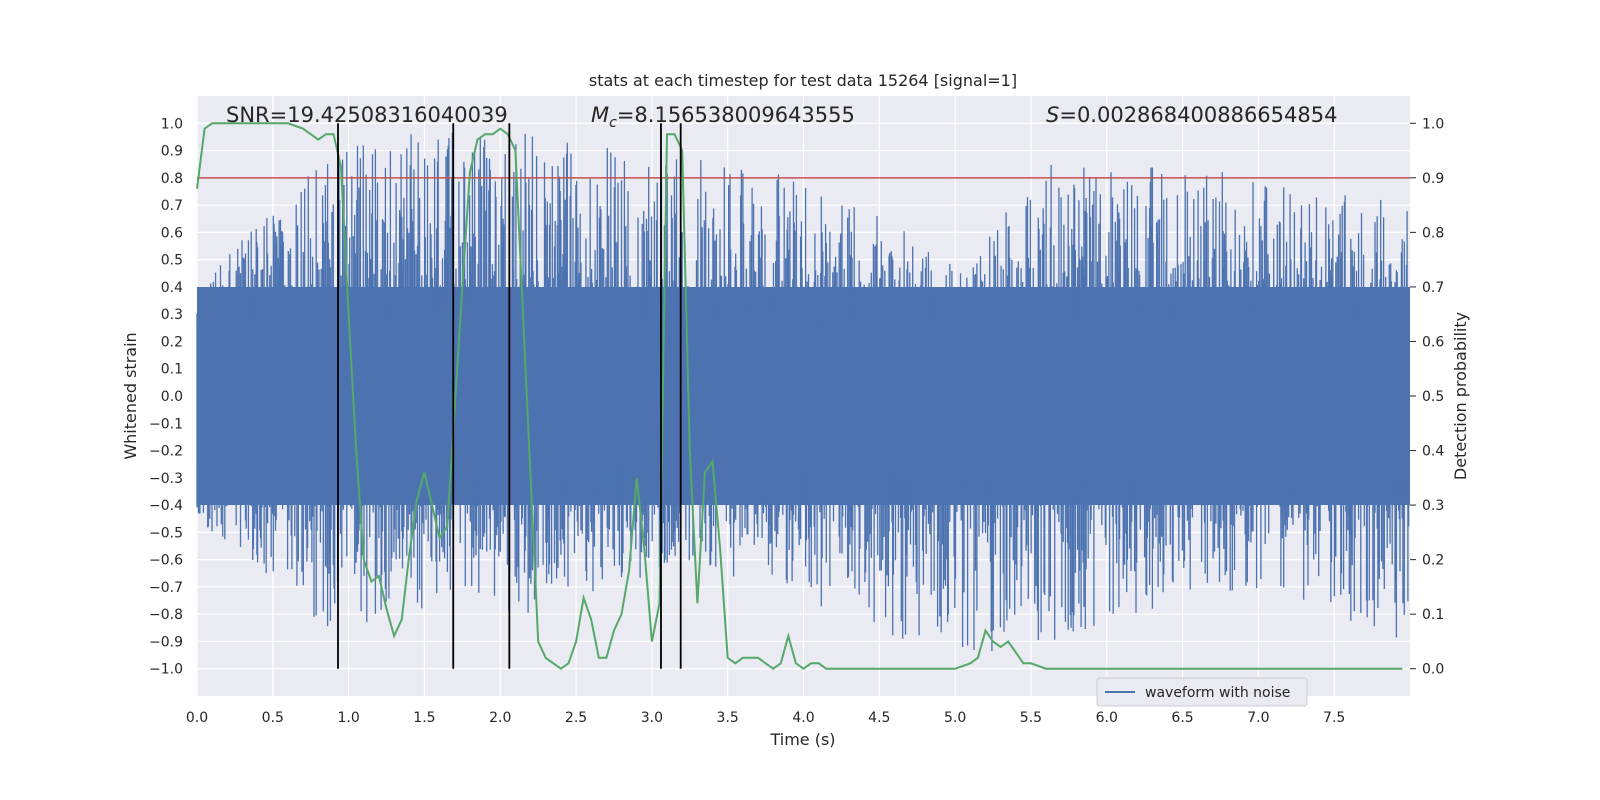 The height and width of the screenshot is (800, 1600). What do you see at coordinates (172, 179) in the screenshot?
I see `y-tick-label: 0.8` at bounding box center [172, 179].